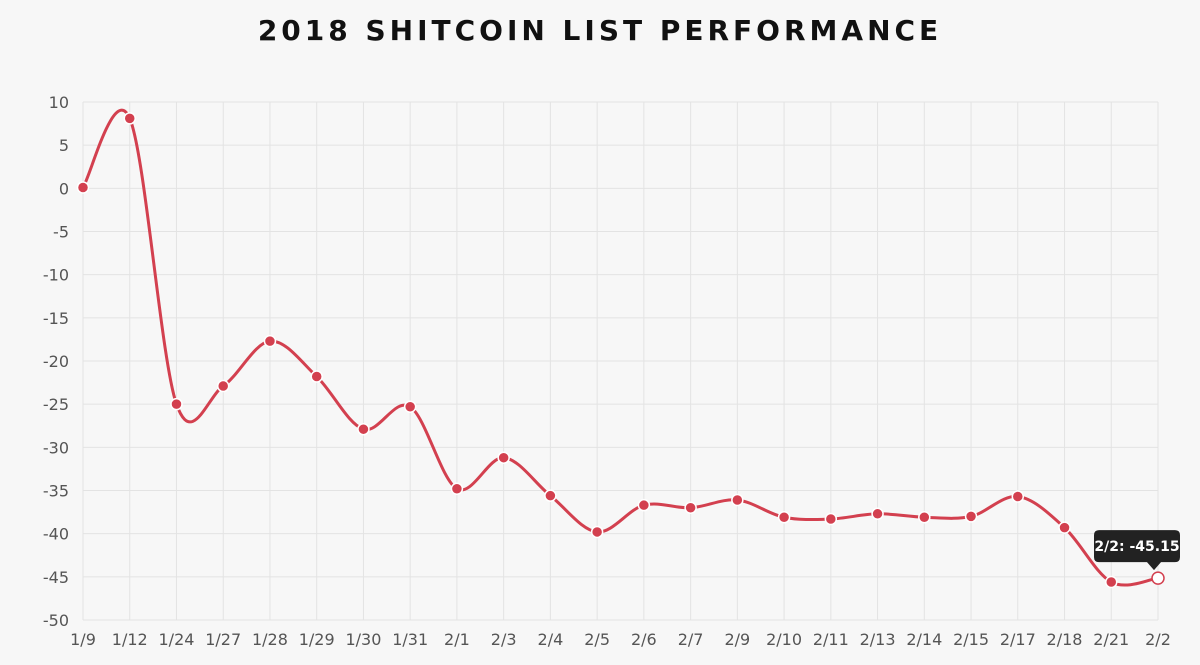  Describe the element at coordinates (878, 639) in the screenshot. I see `x-tick-label: 2/13` at that location.